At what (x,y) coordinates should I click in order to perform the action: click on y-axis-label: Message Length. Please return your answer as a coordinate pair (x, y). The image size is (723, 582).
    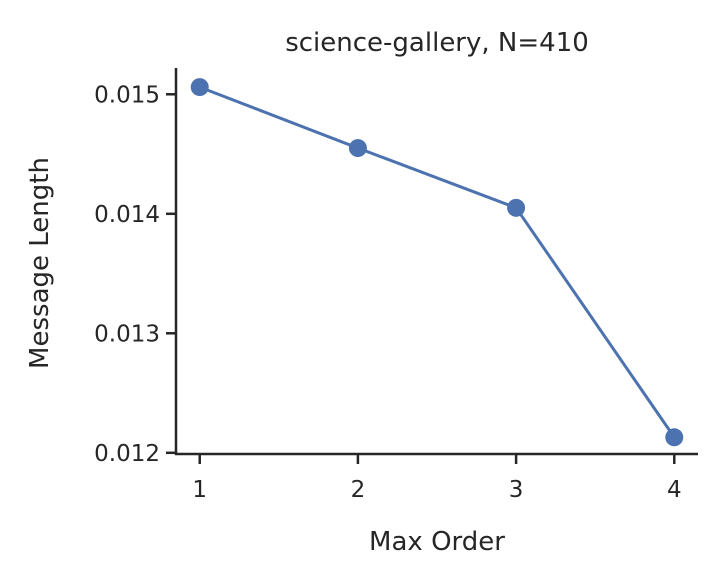
    Looking at the image, I should click on (40, 263).